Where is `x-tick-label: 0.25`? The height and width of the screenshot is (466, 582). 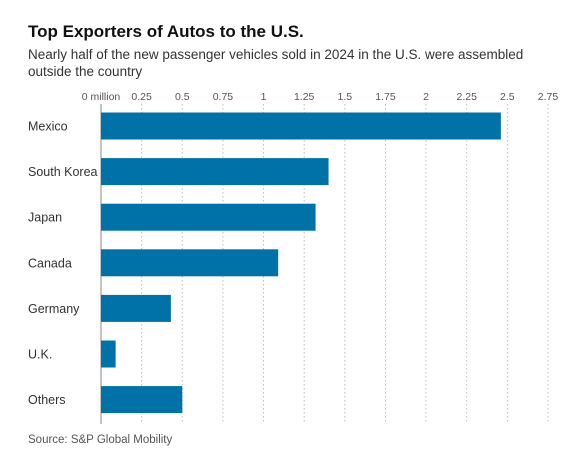
x-tick-label: 0.25 is located at coordinates (141, 97).